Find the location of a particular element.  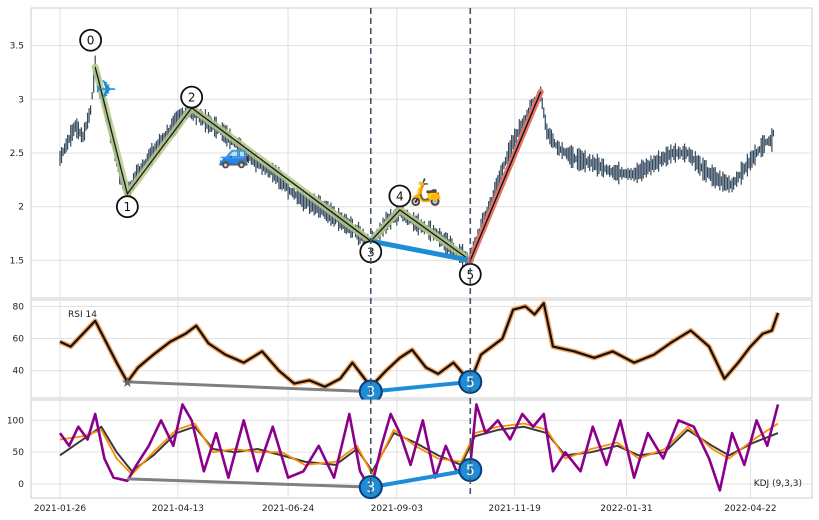

vertical-markers is located at coordinates (420, 253).